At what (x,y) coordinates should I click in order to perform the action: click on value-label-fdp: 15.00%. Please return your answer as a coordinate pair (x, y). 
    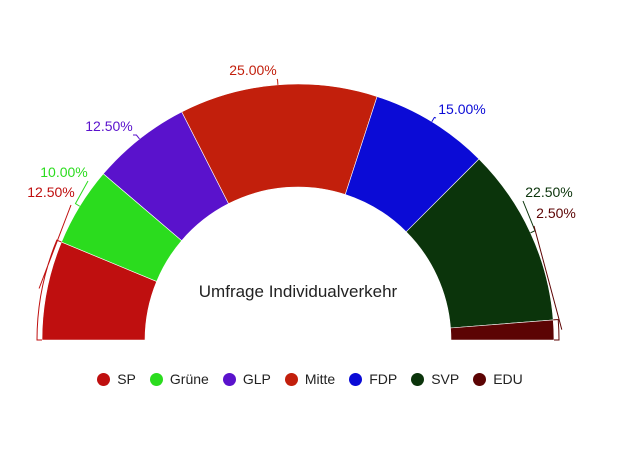
    Looking at the image, I should click on (461, 109).